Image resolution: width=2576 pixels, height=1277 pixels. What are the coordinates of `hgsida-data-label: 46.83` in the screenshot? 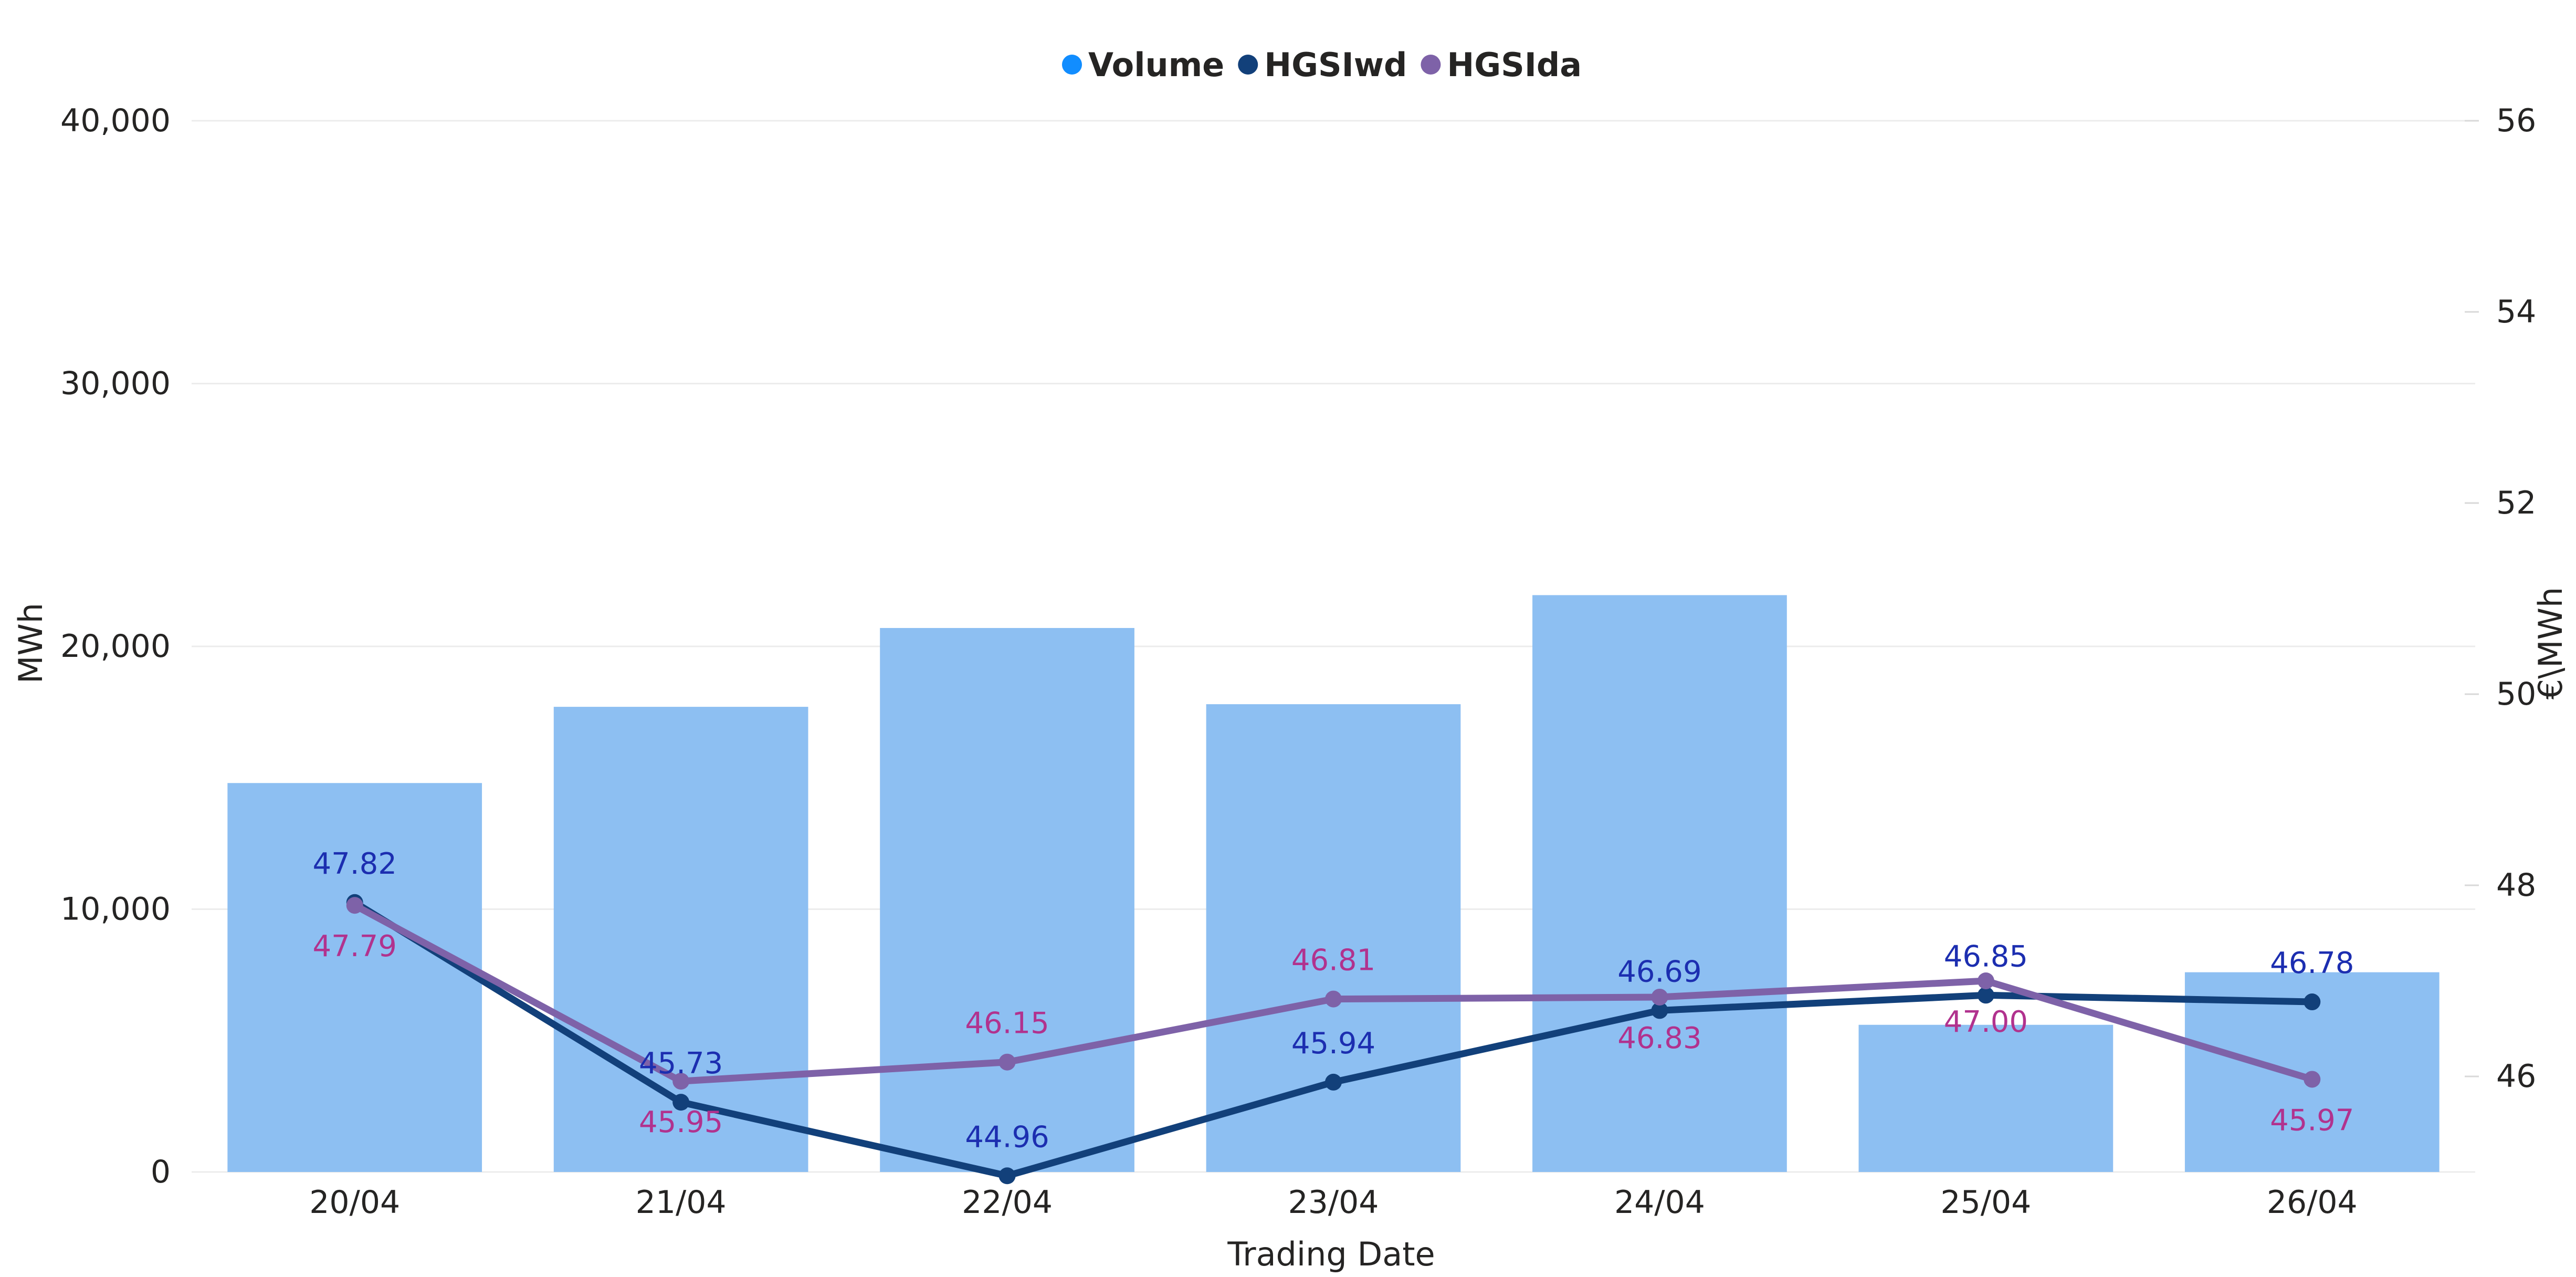 It's located at (1659, 1038).